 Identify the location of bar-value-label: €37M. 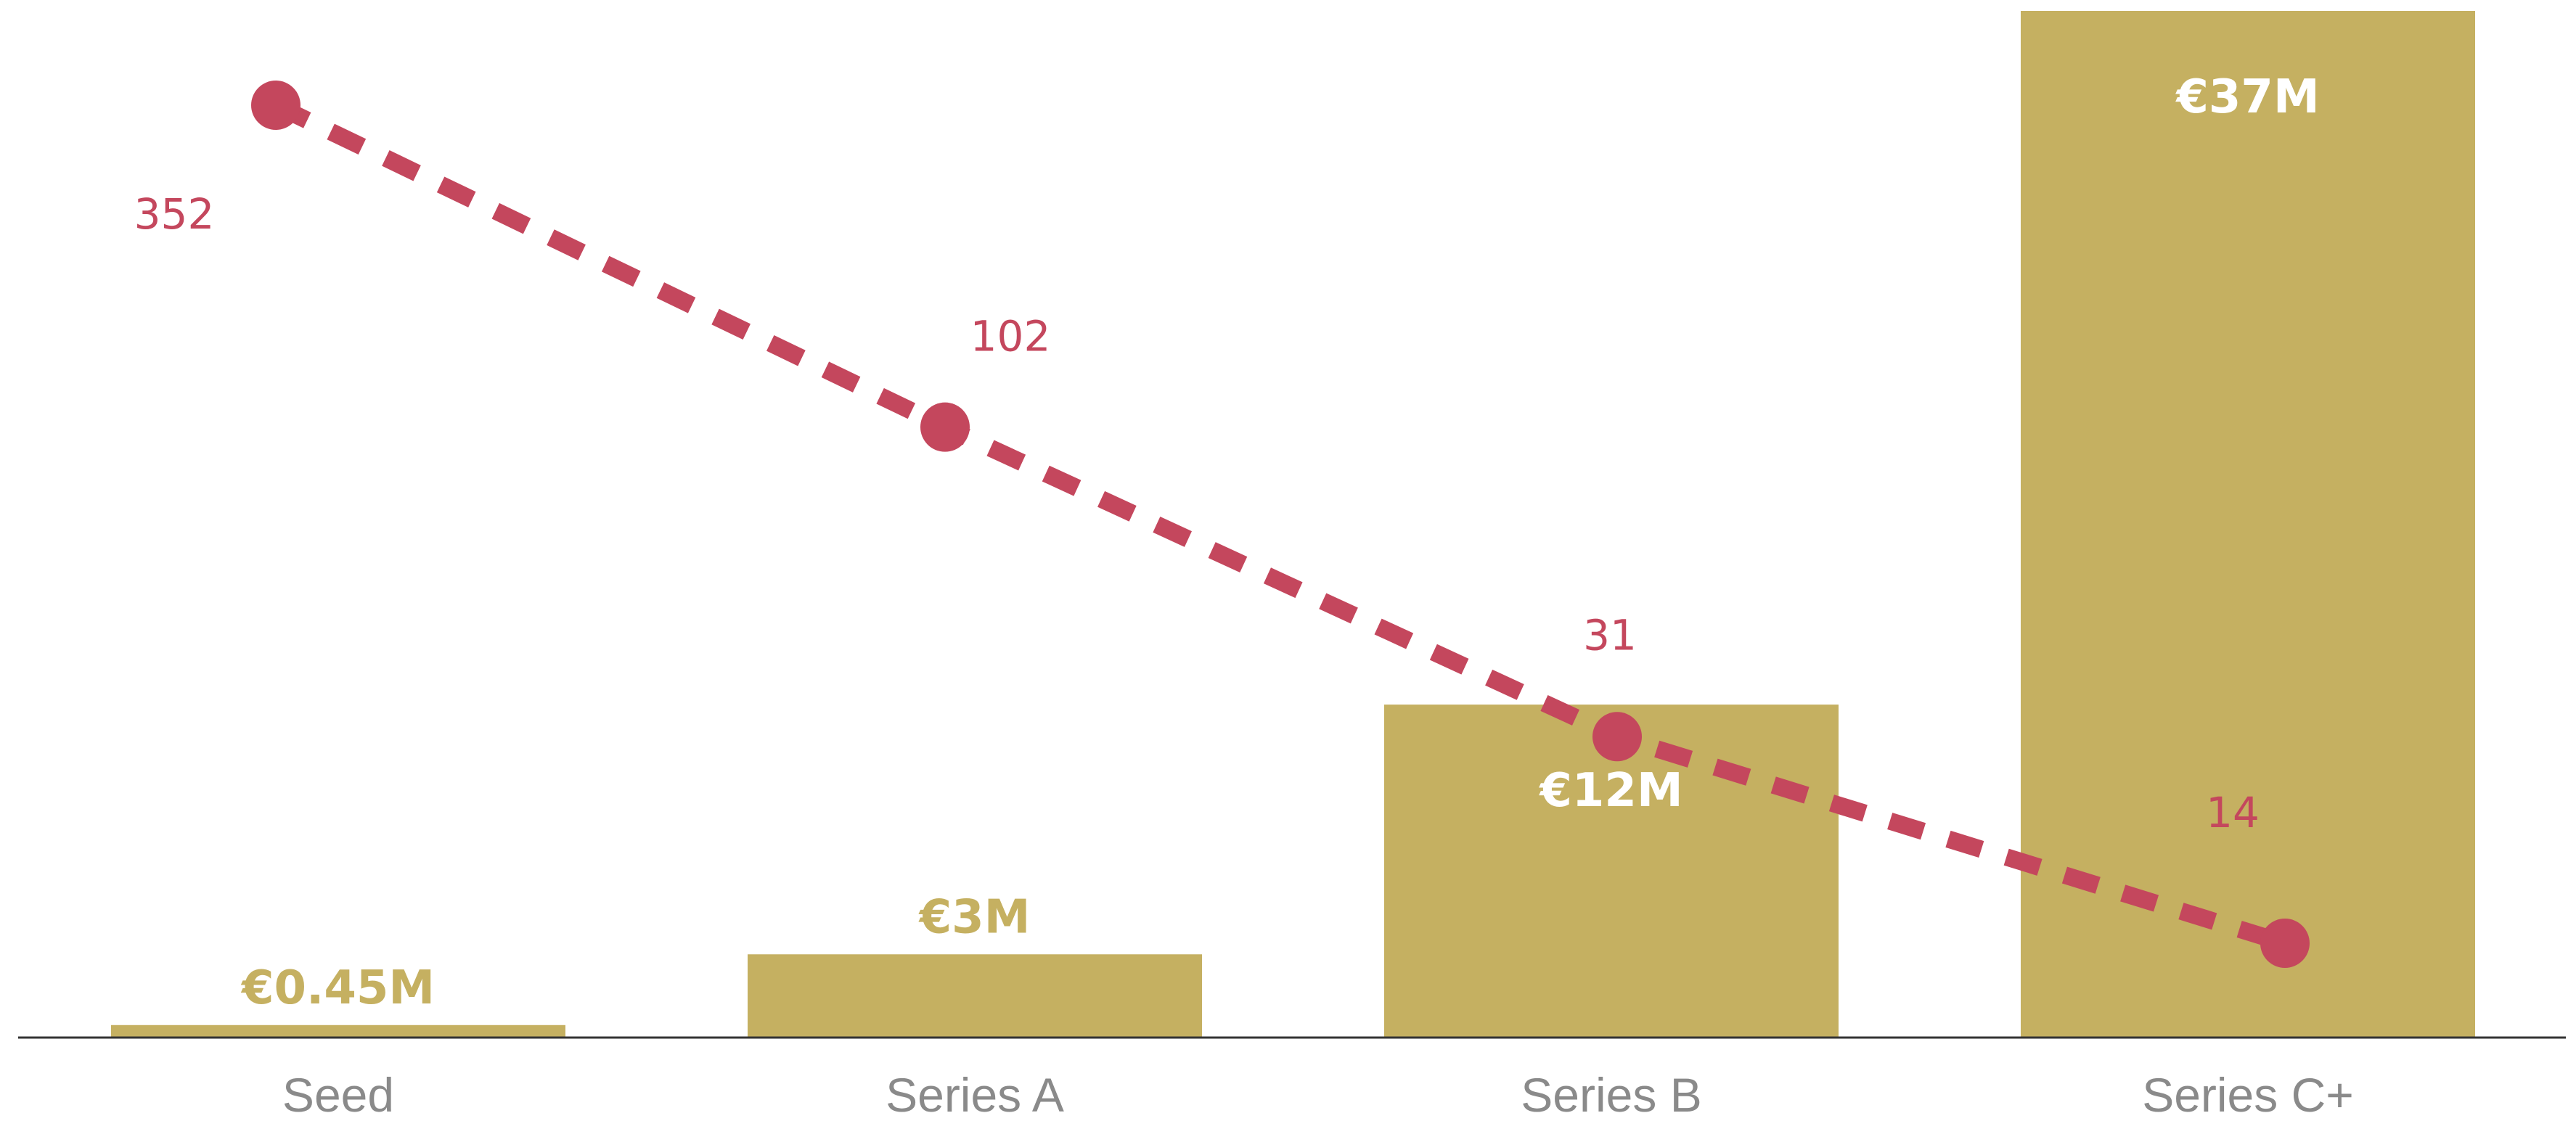
(2247, 97).